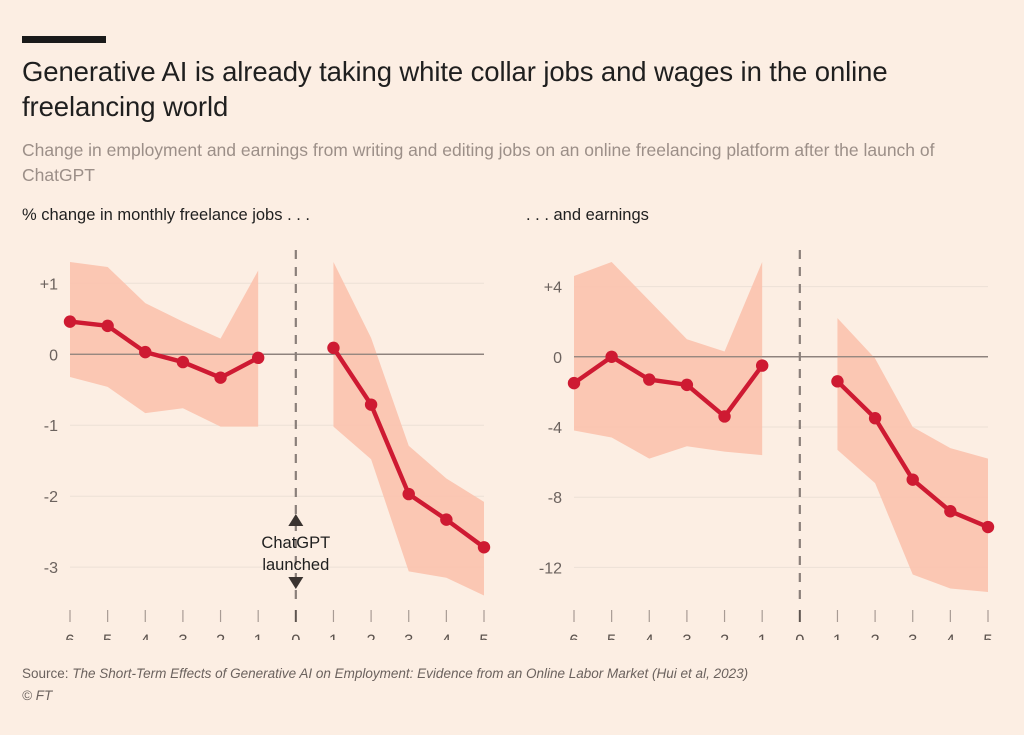 The height and width of the screenshot is (735, 1024). I want to click on ft-credit: © FT, so click(37, 696).